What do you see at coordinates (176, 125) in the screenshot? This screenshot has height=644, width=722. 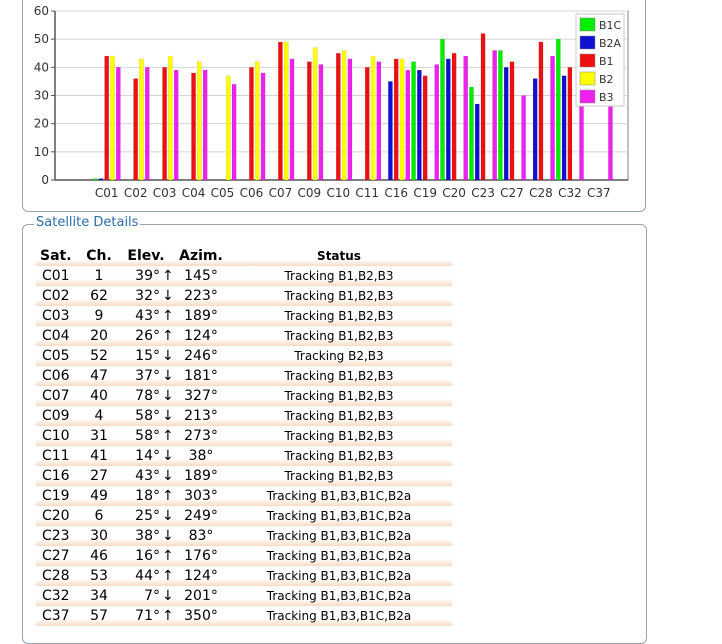 I see `bar-b3-c03` at bounding box center [176, 125].